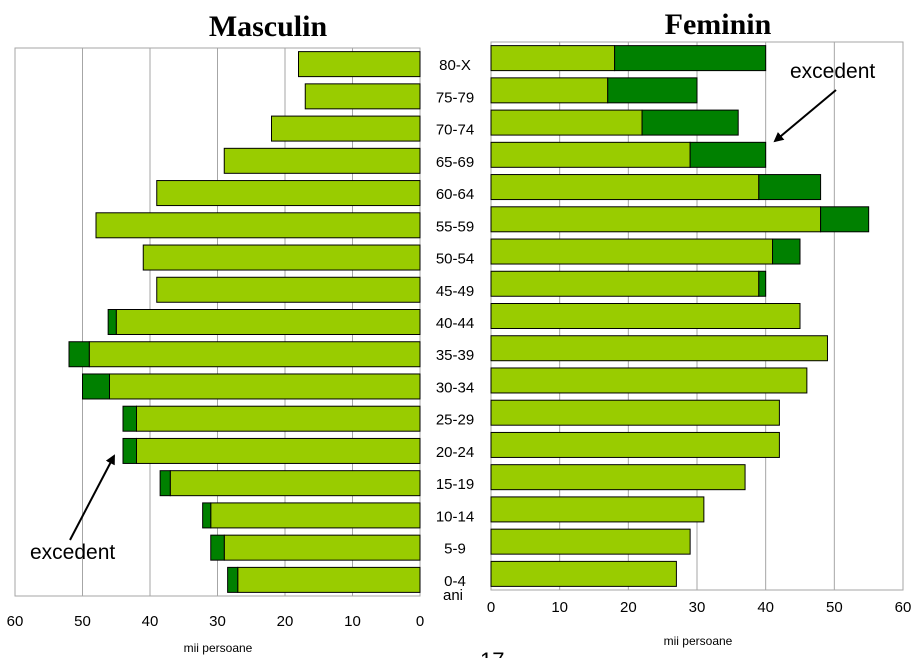 The image size is (916, 658). I want to click on female-x-tick-label: 30, so click(697, 607).